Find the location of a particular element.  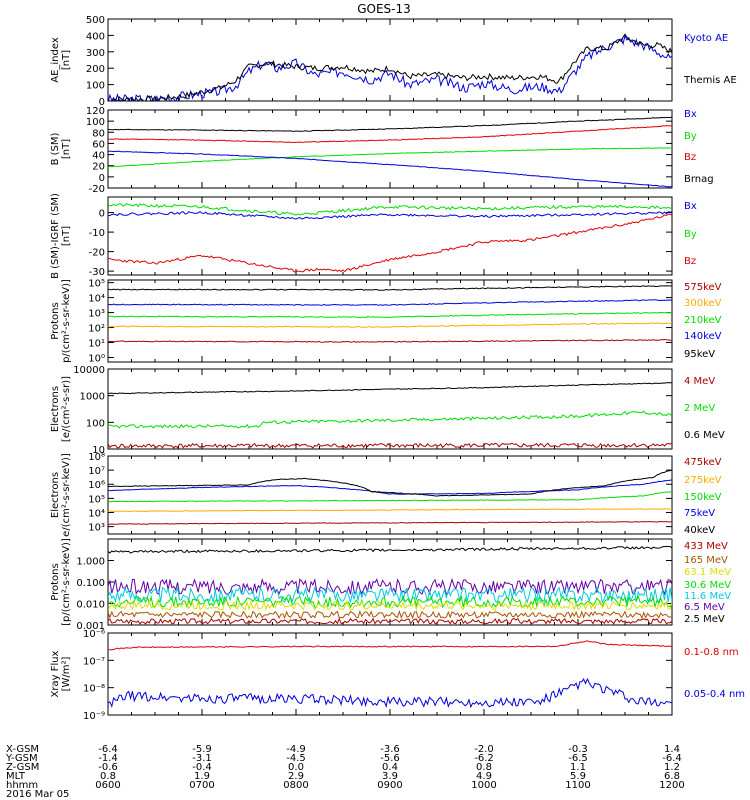

y-tick-label: 10⁸ is located at coordinates (96, 457).